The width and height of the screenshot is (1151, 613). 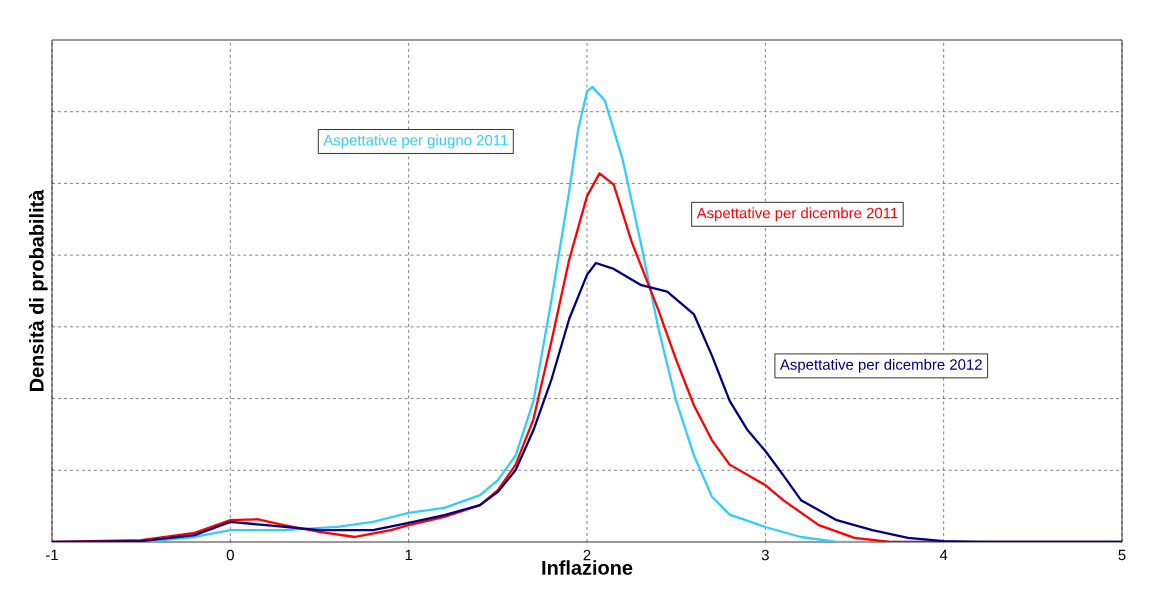 I want to click on x-axis-title: Inflazione, so click(x=587, y=567).